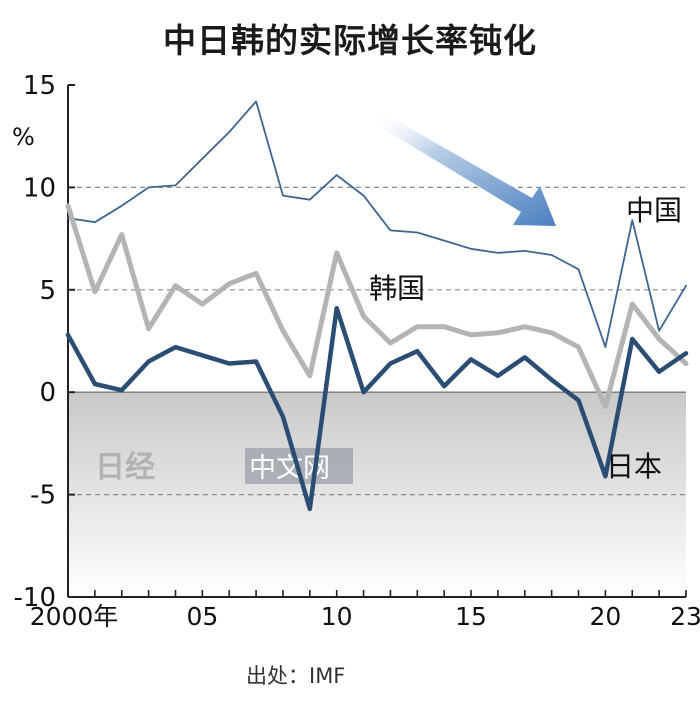  I want to click on y-tick-label: -5, so click(43, 496).